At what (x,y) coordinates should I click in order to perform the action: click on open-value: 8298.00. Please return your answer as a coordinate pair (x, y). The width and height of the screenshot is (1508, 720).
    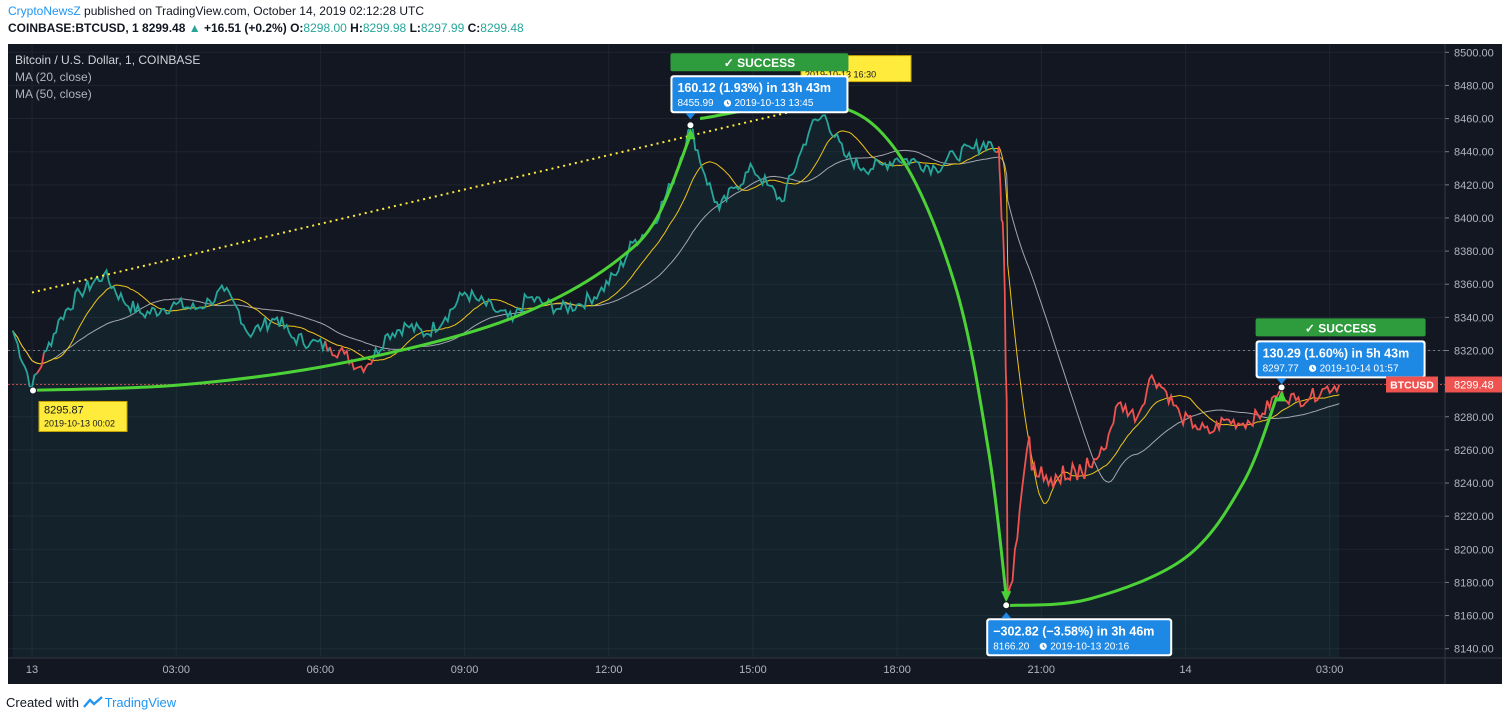
    Looking at the image, I should click on (325, 28).